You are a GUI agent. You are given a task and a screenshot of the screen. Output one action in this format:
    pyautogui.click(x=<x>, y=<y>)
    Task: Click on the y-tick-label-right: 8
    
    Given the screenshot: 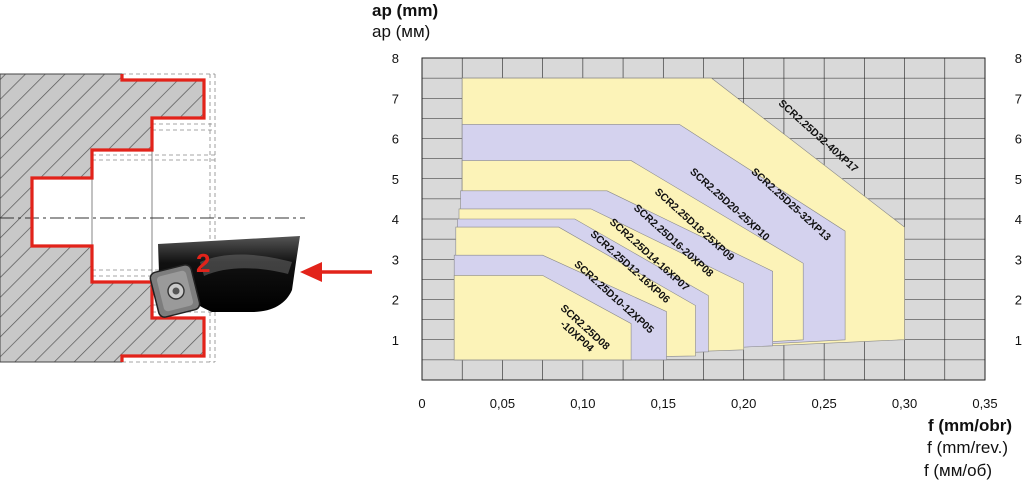 What is the action you would take?
    pyautogui.click(x=1018, y=58)
    